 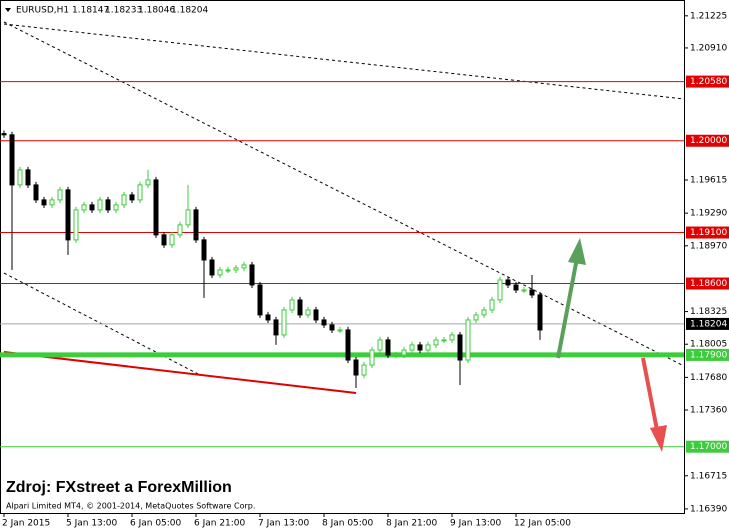 I want to click on source: Zdroj: FXstreet a ForexMillion, so click(x=119, y=487).